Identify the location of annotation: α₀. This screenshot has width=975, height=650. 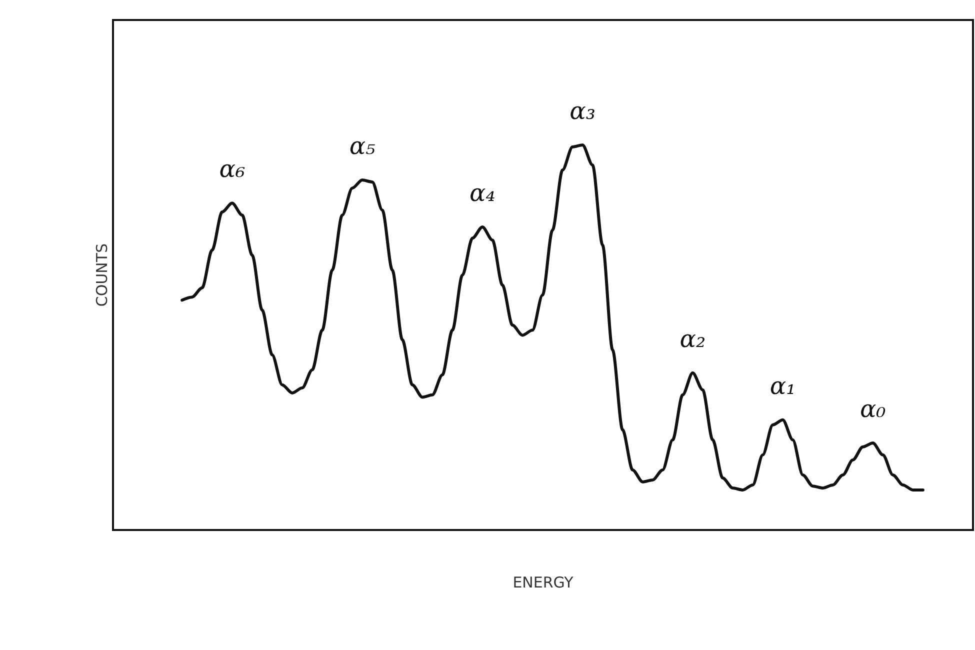
(873, 408).